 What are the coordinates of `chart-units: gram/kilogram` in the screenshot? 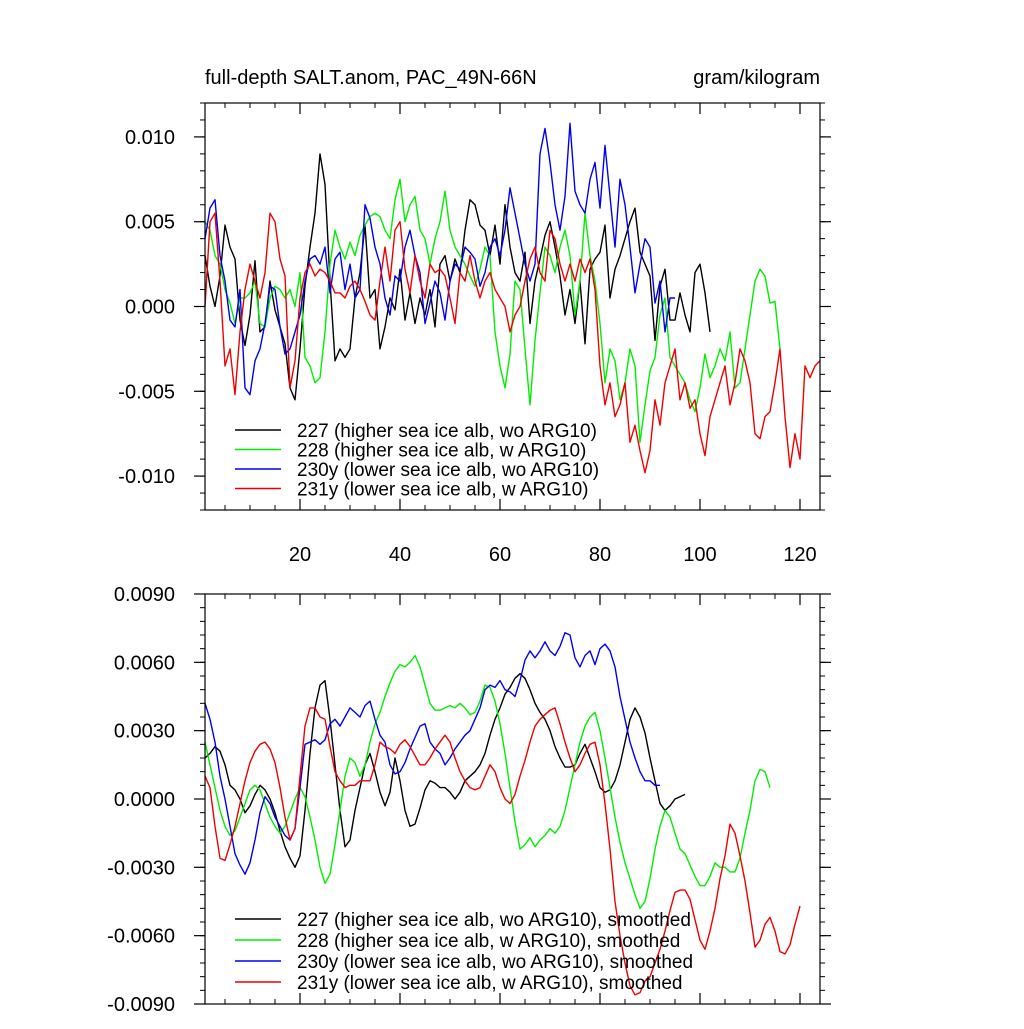 It's located at (756, 78).